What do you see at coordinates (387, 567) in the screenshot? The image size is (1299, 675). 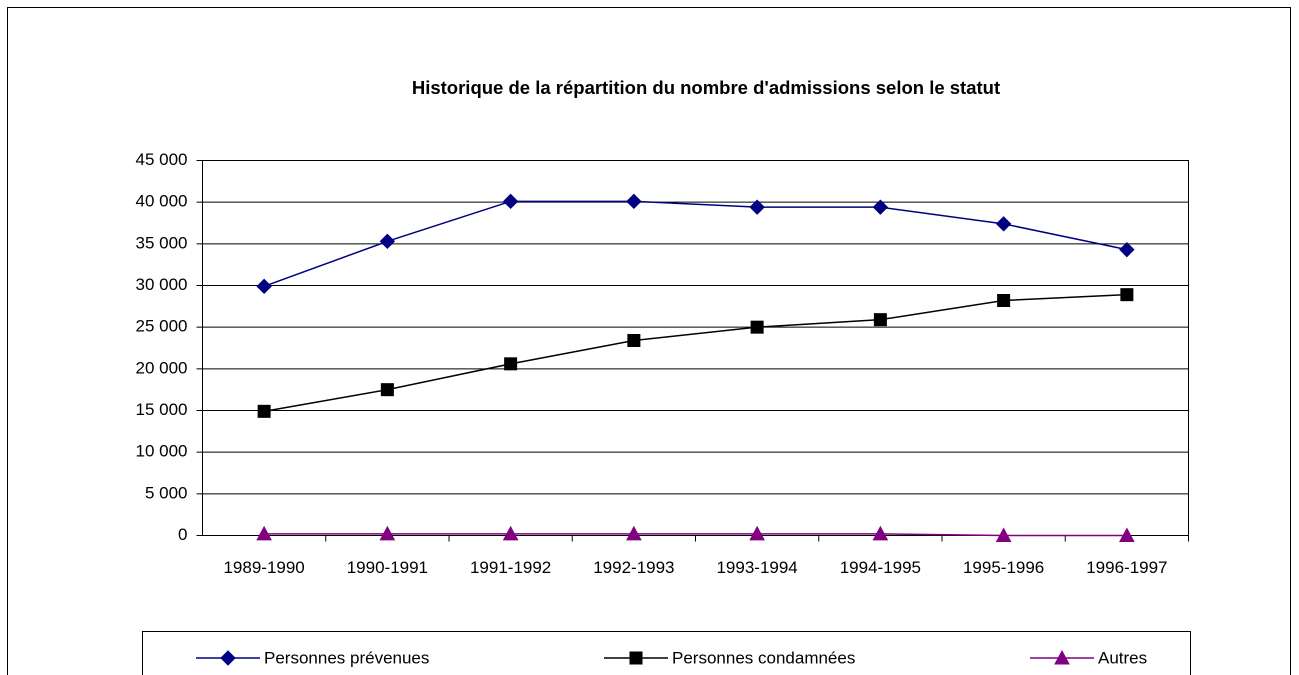 I see `x-tick-label: 1990-1991` at bounding box center [387, 567].